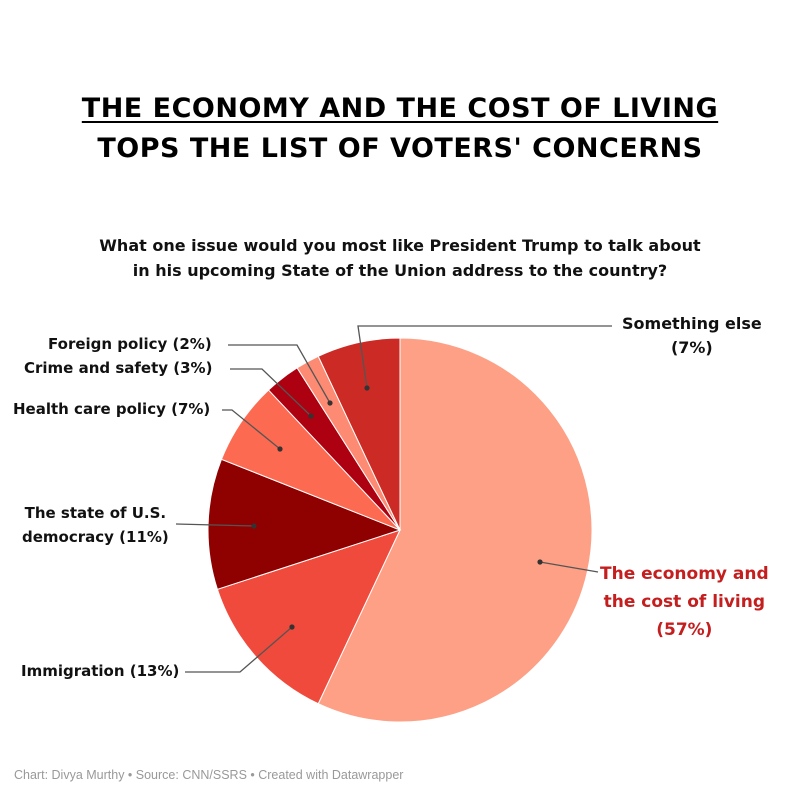 This screenshot has width=800, height=800. What do you see at coordinates (400, 148) in the screenshot?
I see `title-line-2: TOPS THE LIST OF VOTERS' CONCERNS` at bounding box center [400, 148].